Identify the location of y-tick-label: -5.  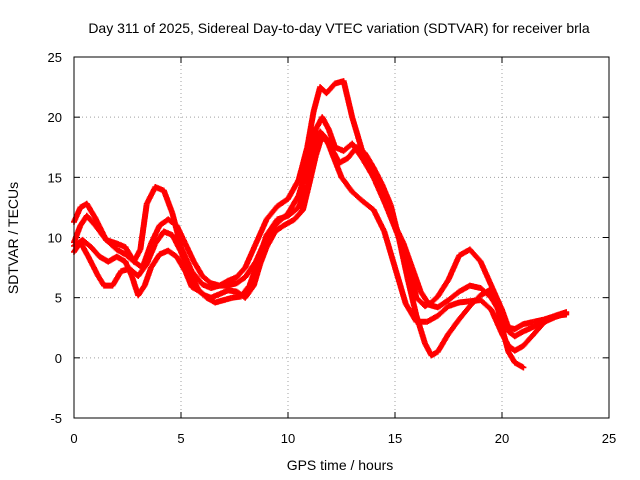
(56, 418).